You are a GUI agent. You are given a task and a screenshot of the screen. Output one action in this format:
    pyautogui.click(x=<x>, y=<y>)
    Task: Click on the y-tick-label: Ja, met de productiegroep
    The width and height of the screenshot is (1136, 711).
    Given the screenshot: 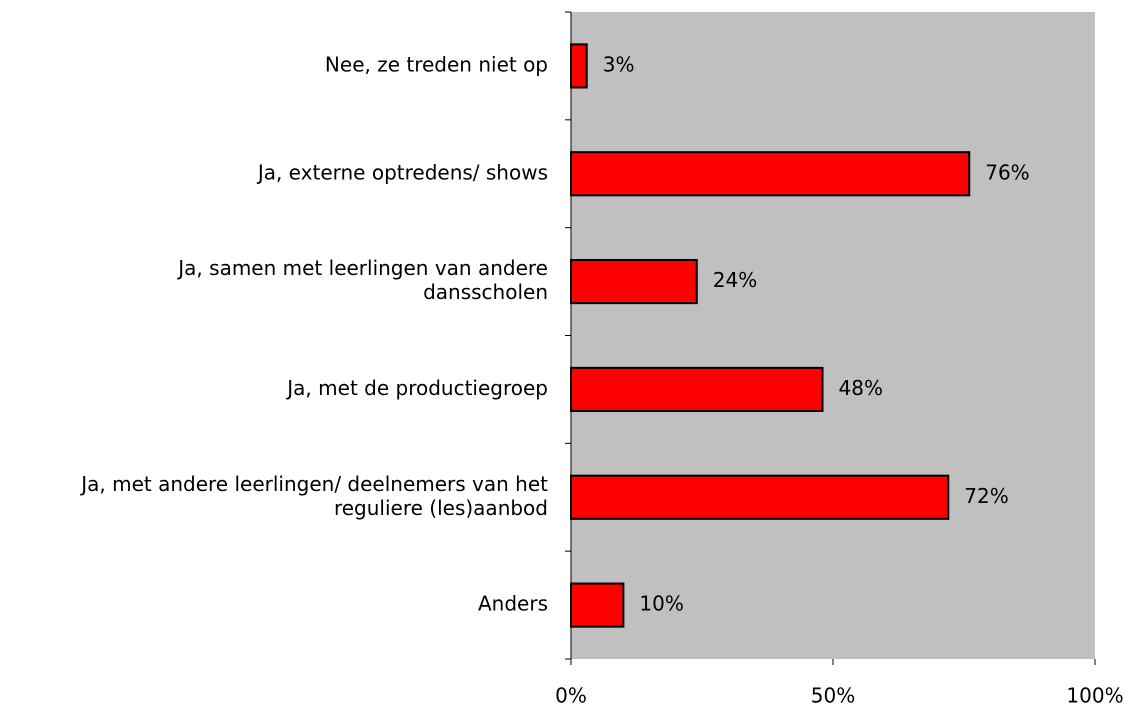 What is the action you would take?
    pyautogui.click(x=416, y=388)
    